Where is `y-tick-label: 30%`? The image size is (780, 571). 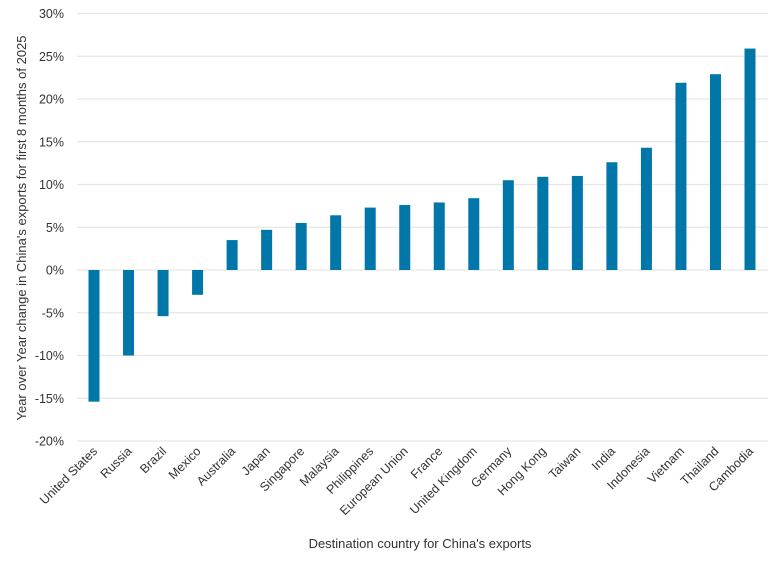 y-tick-label: 30% is located at coordinates (51, 14).